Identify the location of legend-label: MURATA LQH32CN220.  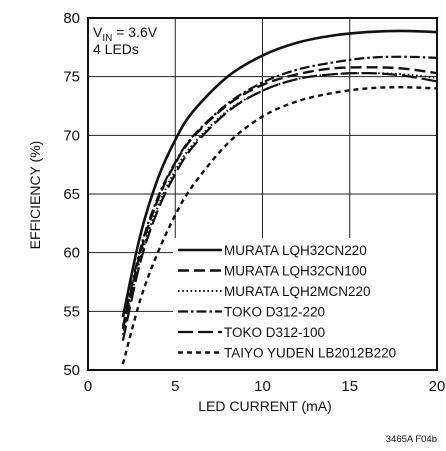
(295, 250).